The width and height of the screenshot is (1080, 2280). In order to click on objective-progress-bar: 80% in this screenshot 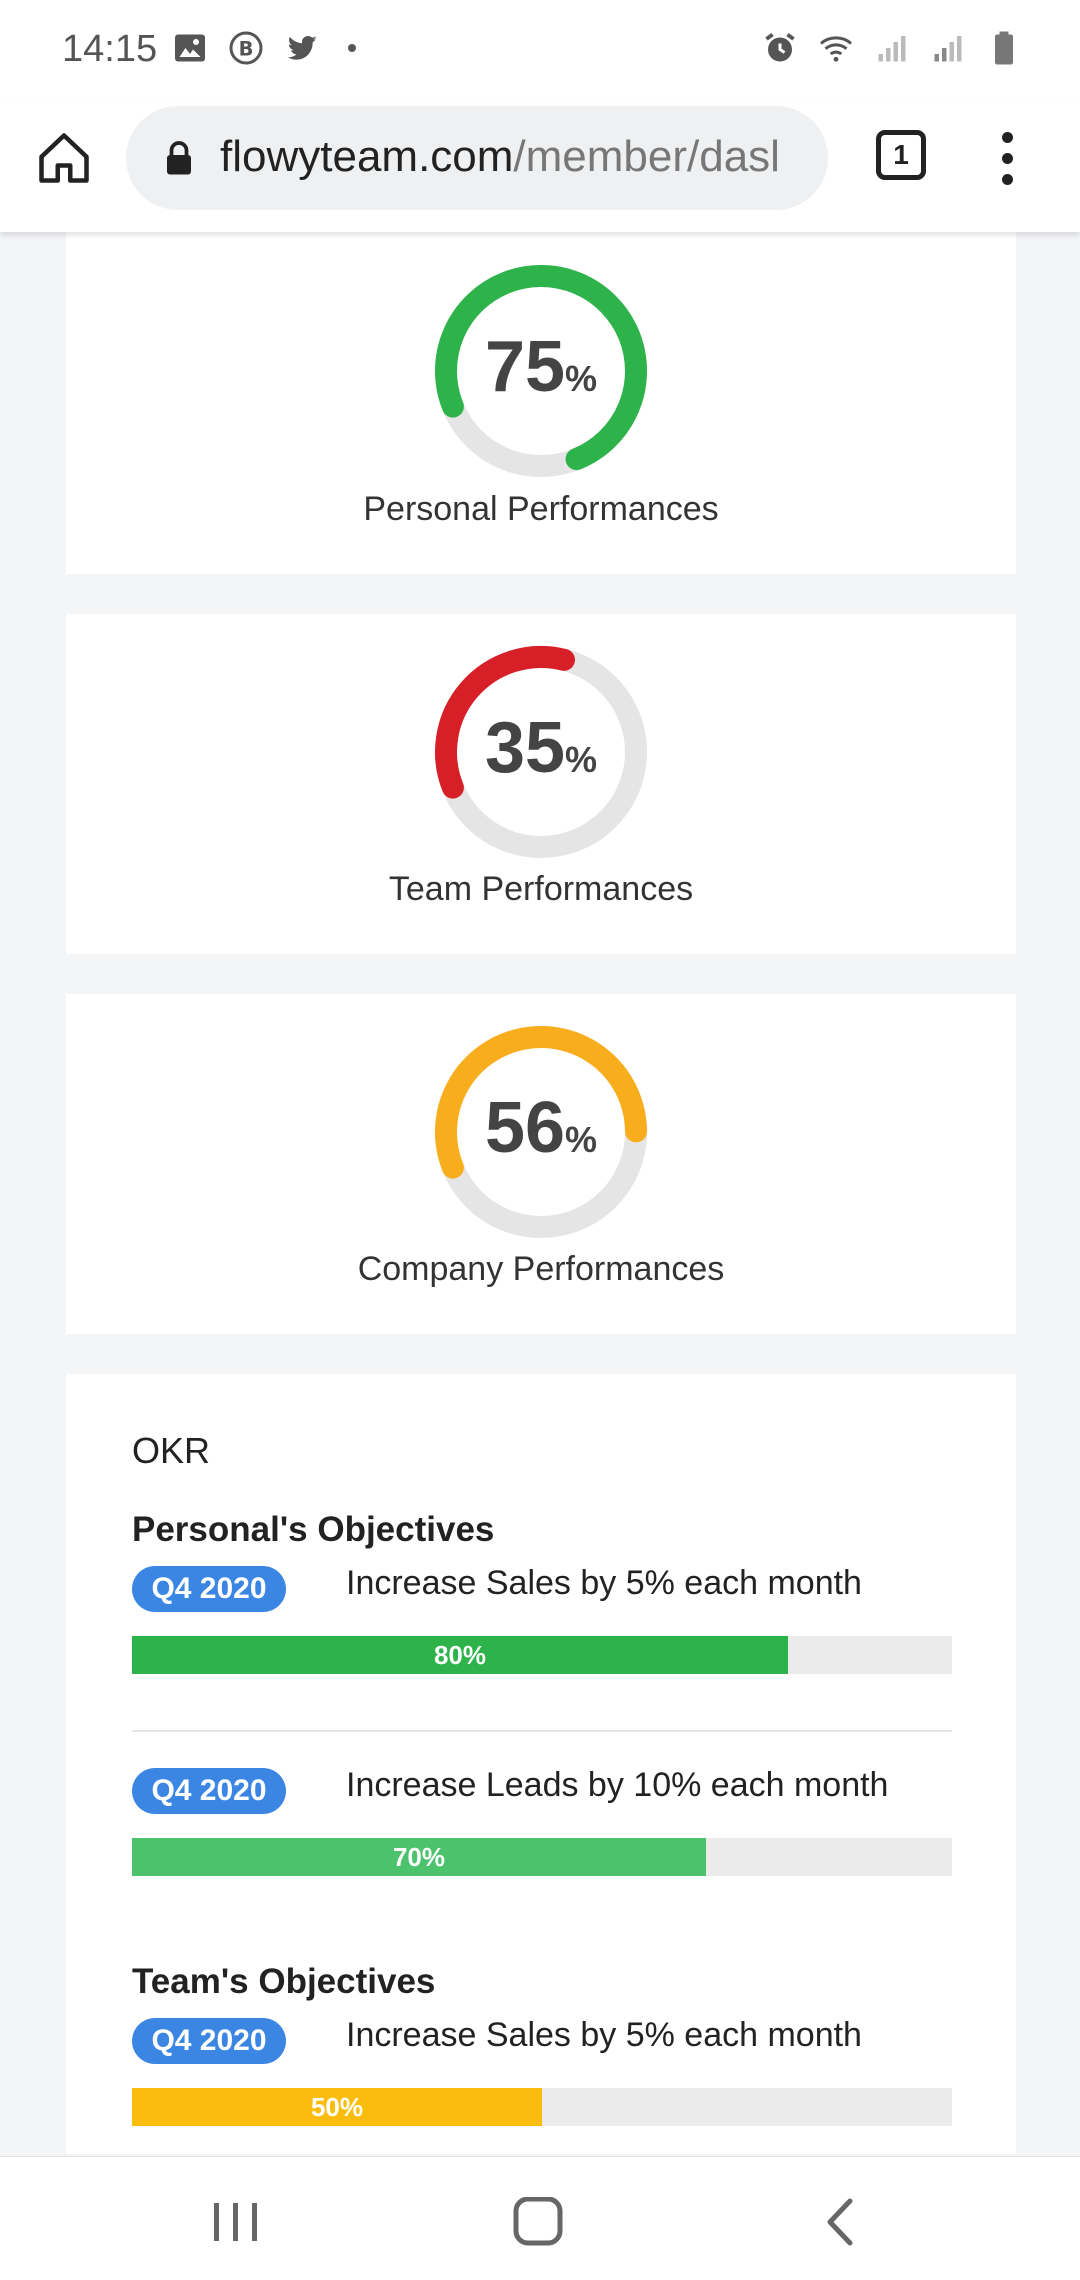, I will do `click(542, 1655)`.